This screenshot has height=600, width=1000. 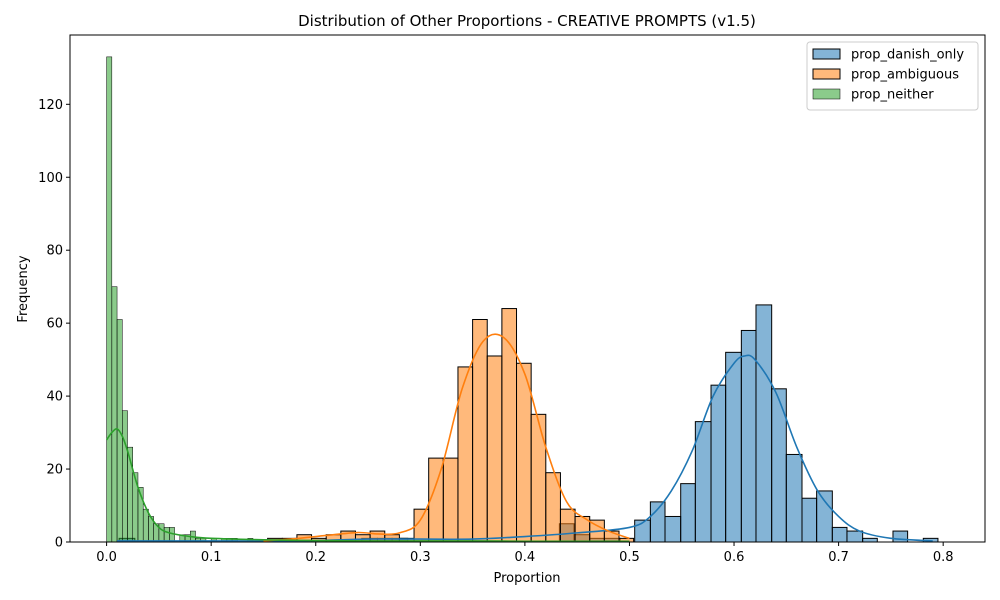 What do you see at coordinates (54, 397) in the screenshot?
I see `y-tick-label: 40` at bounding box center [54, 397].